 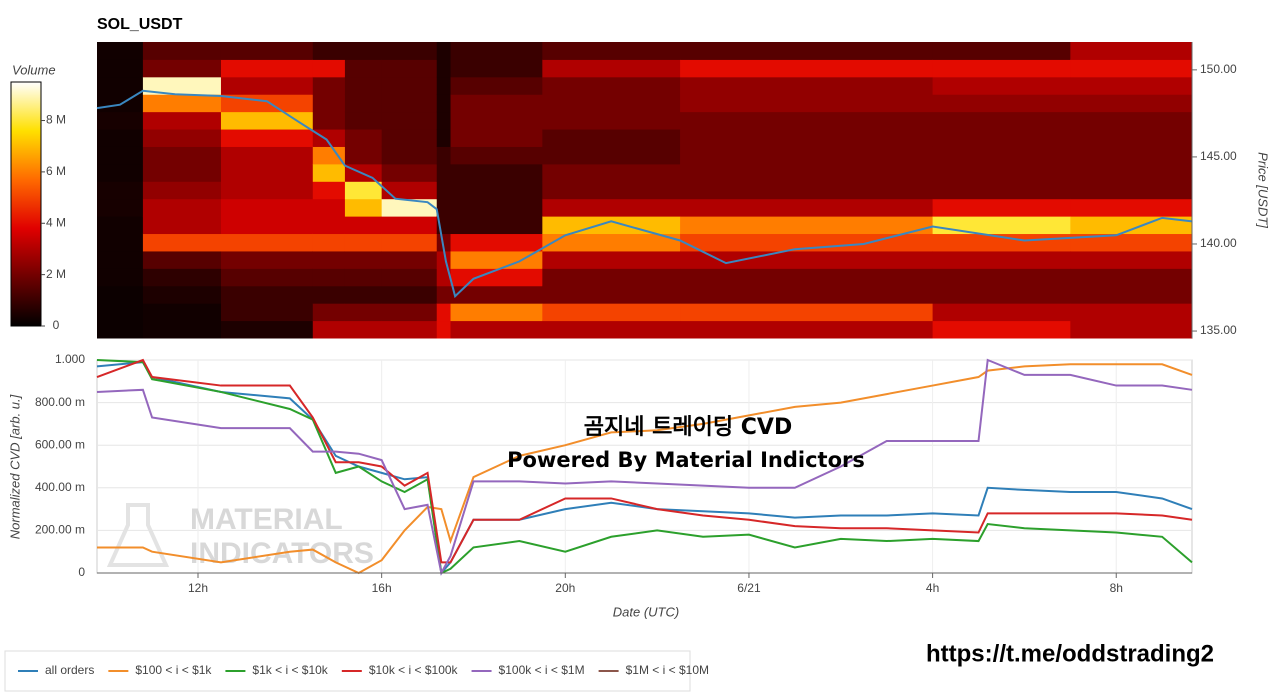 I want to click on colorbar-tick-label: 6 M, so click(x=56, y=171).